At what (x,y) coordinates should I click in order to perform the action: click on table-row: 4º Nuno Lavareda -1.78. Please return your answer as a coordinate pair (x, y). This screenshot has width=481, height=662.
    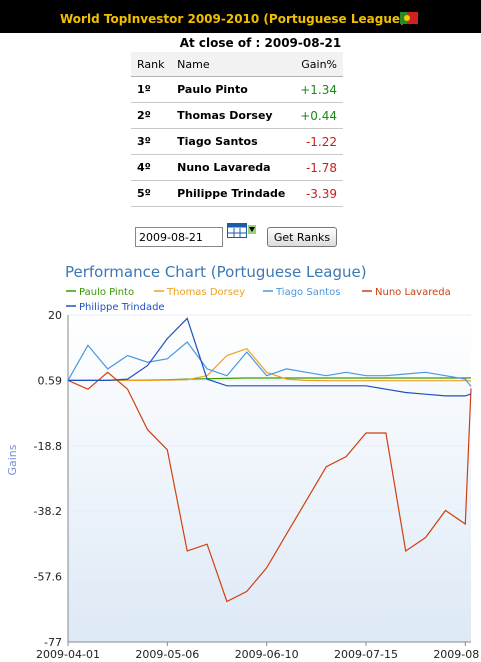
    Looking at the image, I should click on (237, 167).